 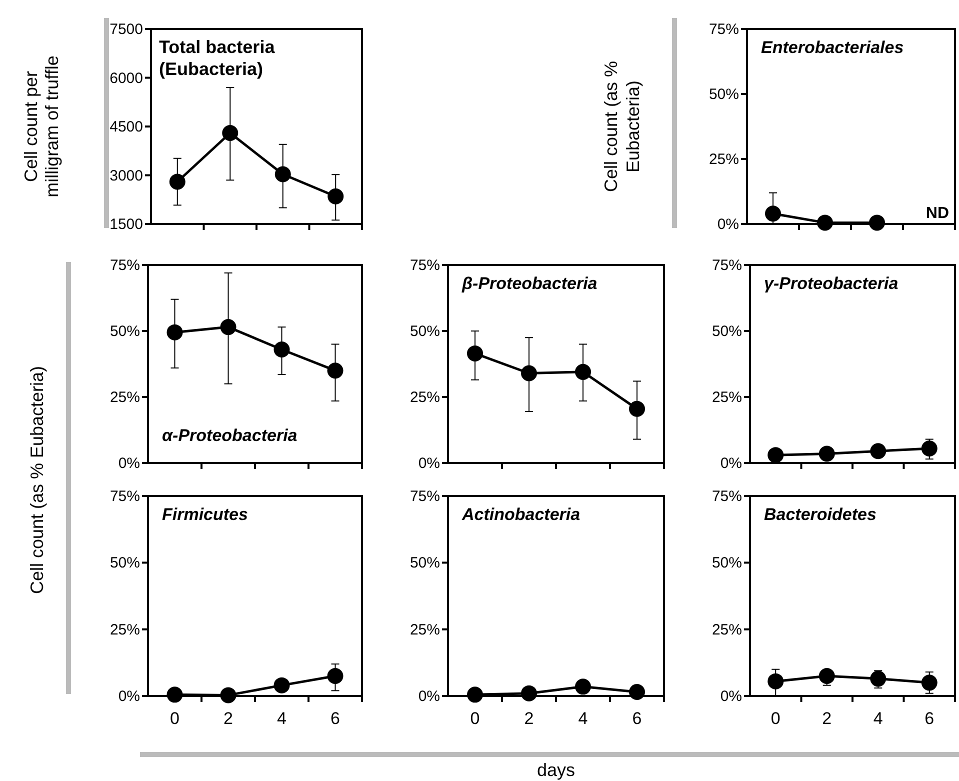 What do you see at coordinates (820, 514) in the screenshot?
I see `text: Bacteroidetes` at bounding box center [820, 514].